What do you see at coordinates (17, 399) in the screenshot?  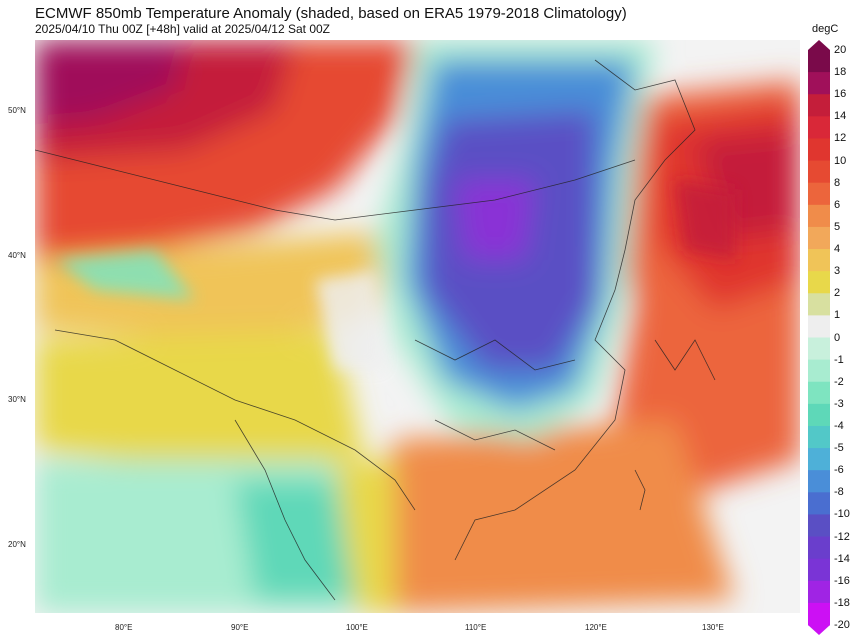 I see `lat-label-30n: 30°N` at bounding box center [17, 399].